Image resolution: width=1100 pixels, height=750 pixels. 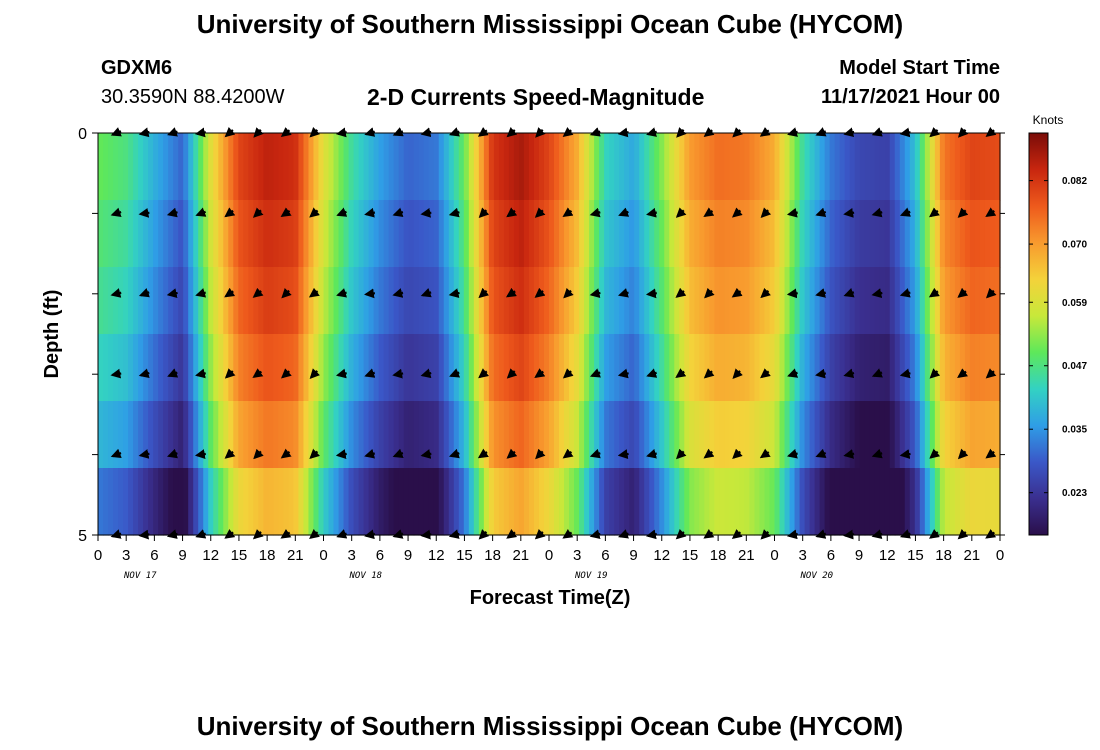 What do you see at coordinates (140, 576) in the screenshot?
I see `day-label: NOV 17` at bounding box center [140, 576].